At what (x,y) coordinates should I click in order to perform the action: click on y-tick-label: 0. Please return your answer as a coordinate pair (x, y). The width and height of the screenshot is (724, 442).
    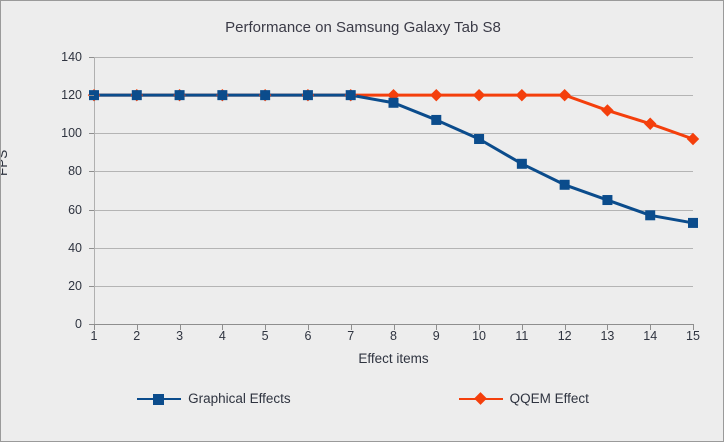
    Looking at the image, I should click on (78, 324).